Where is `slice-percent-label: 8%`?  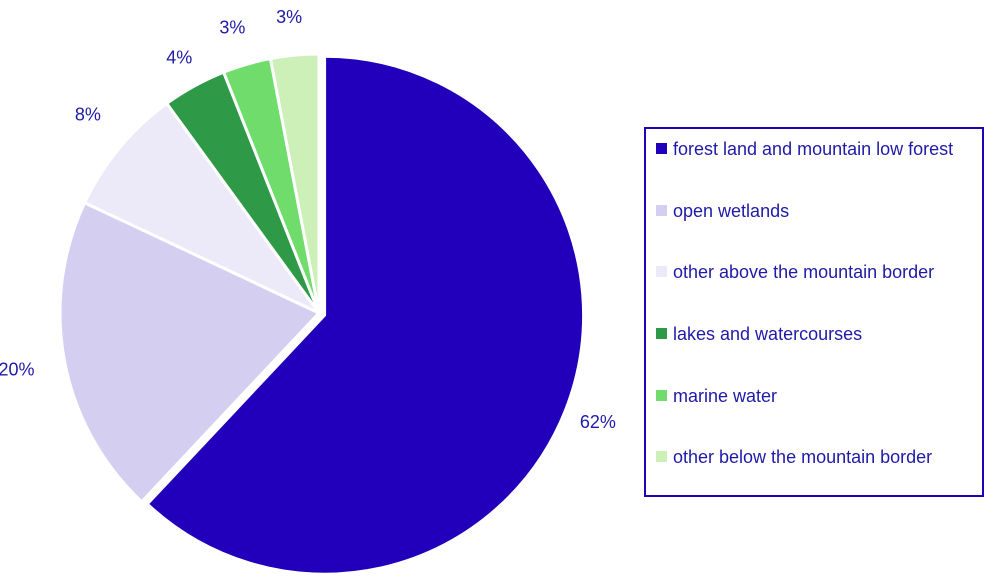 slice-percent-label: 8% is located at coordinates (88, 115).